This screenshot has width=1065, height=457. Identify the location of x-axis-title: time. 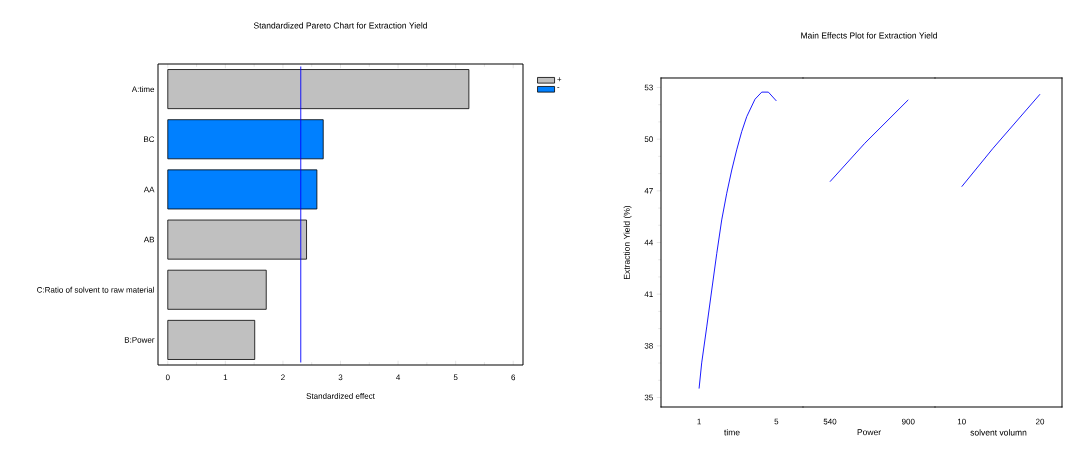
(732, 432).